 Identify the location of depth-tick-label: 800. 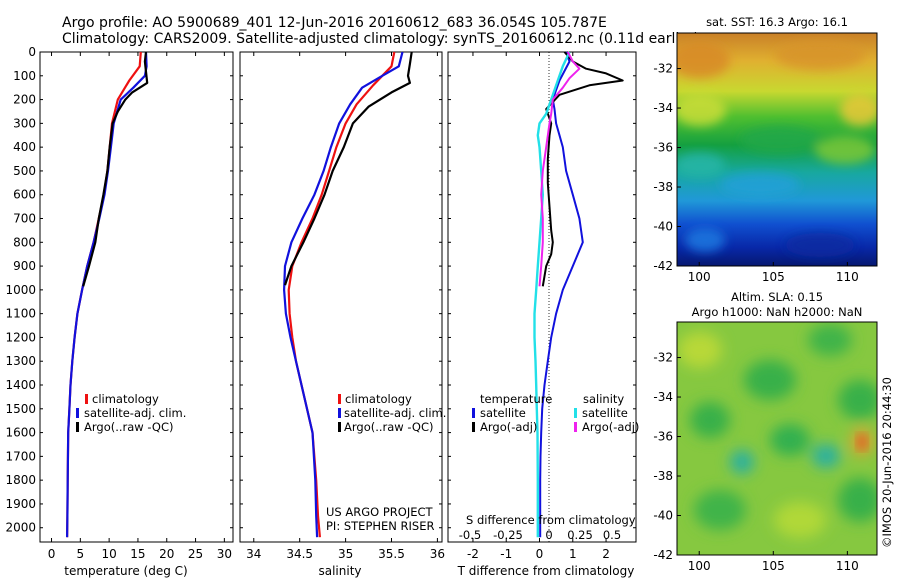
(24, 242).